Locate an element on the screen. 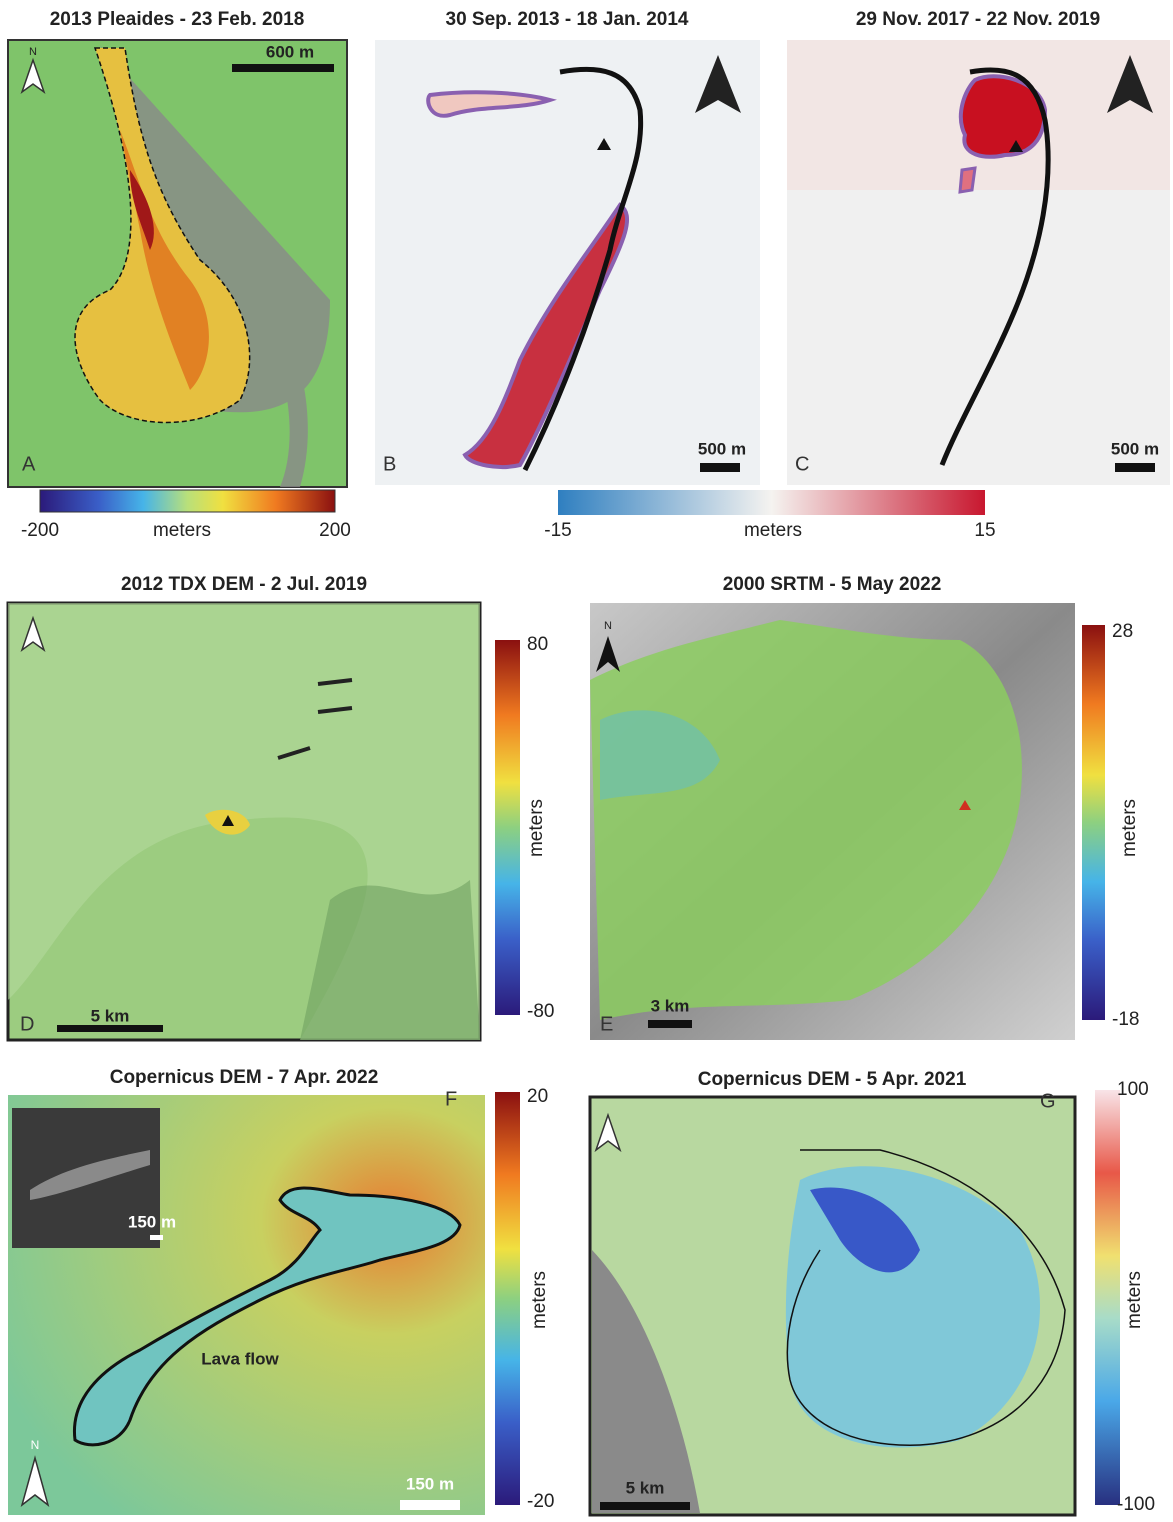 The width and height of the screenshot is (1173, 1522). shaded-channel is located at coordinates (215, 266).